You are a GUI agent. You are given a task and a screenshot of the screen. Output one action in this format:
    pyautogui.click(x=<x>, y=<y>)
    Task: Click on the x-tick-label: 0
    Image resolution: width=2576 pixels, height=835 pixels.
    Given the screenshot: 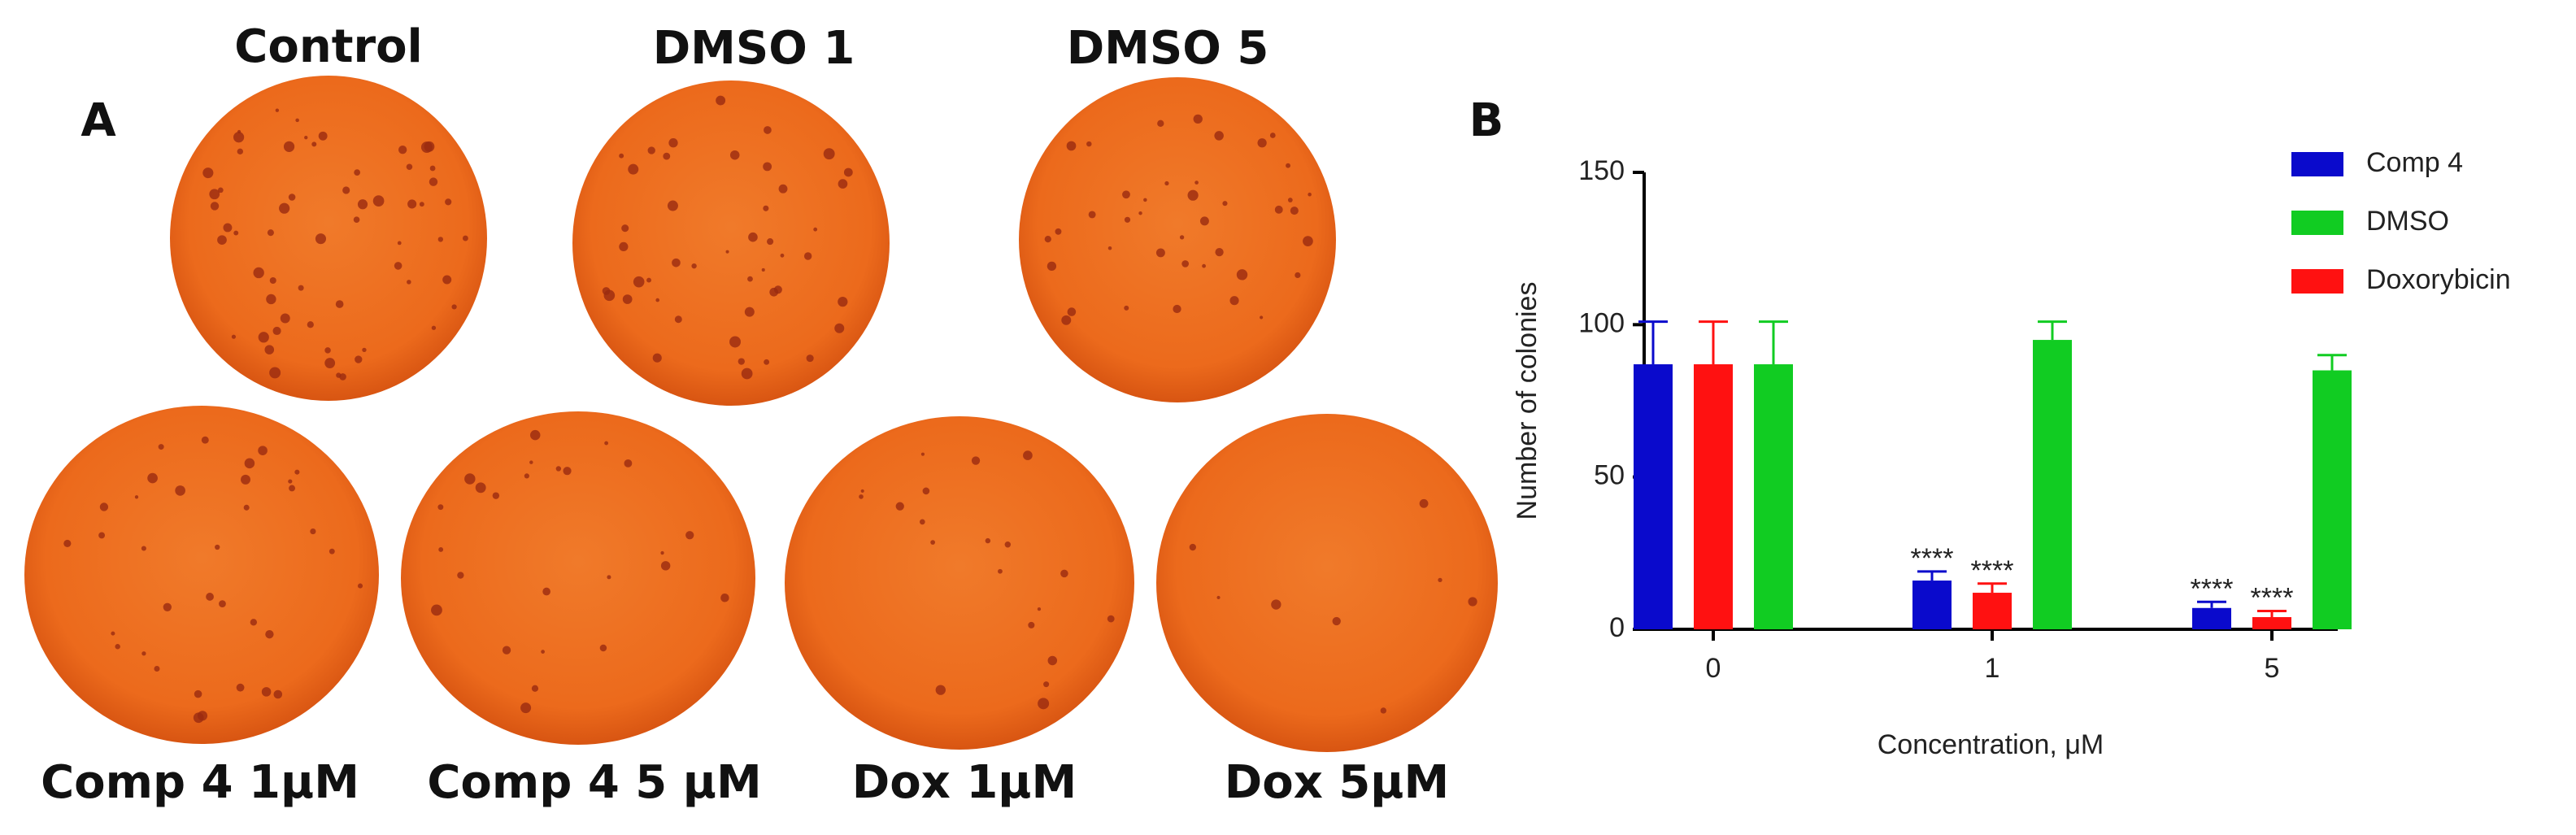 What is the action you would take?
    pyautogui.click(x=1714, y=668)
    